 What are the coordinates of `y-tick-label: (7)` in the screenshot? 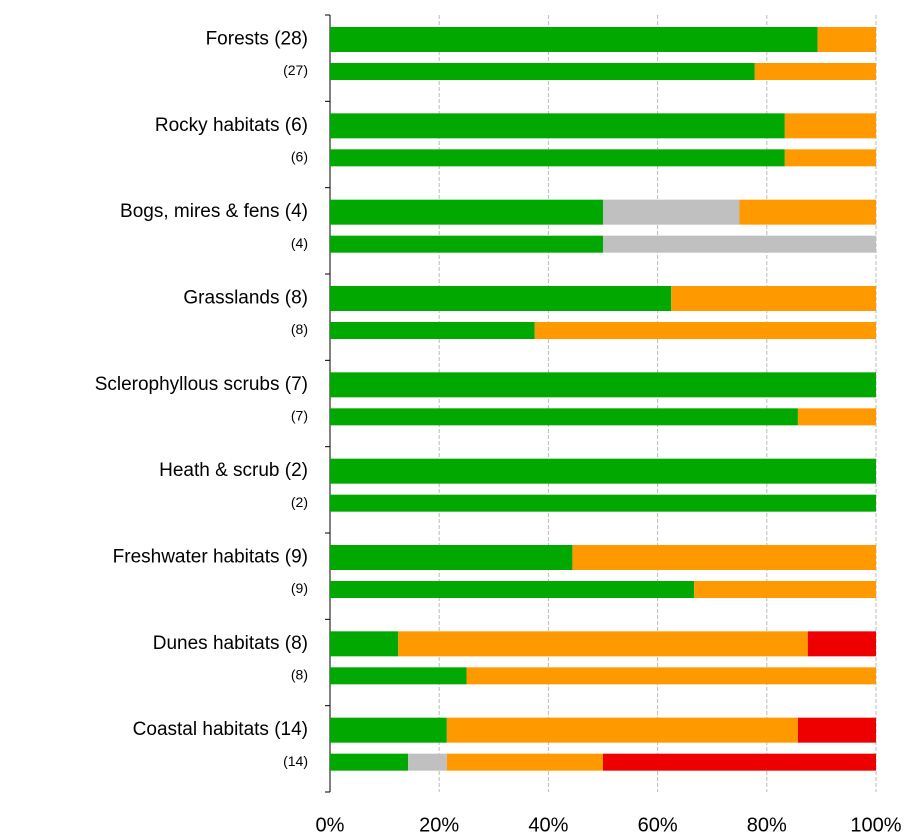 It's located at (299, 416).